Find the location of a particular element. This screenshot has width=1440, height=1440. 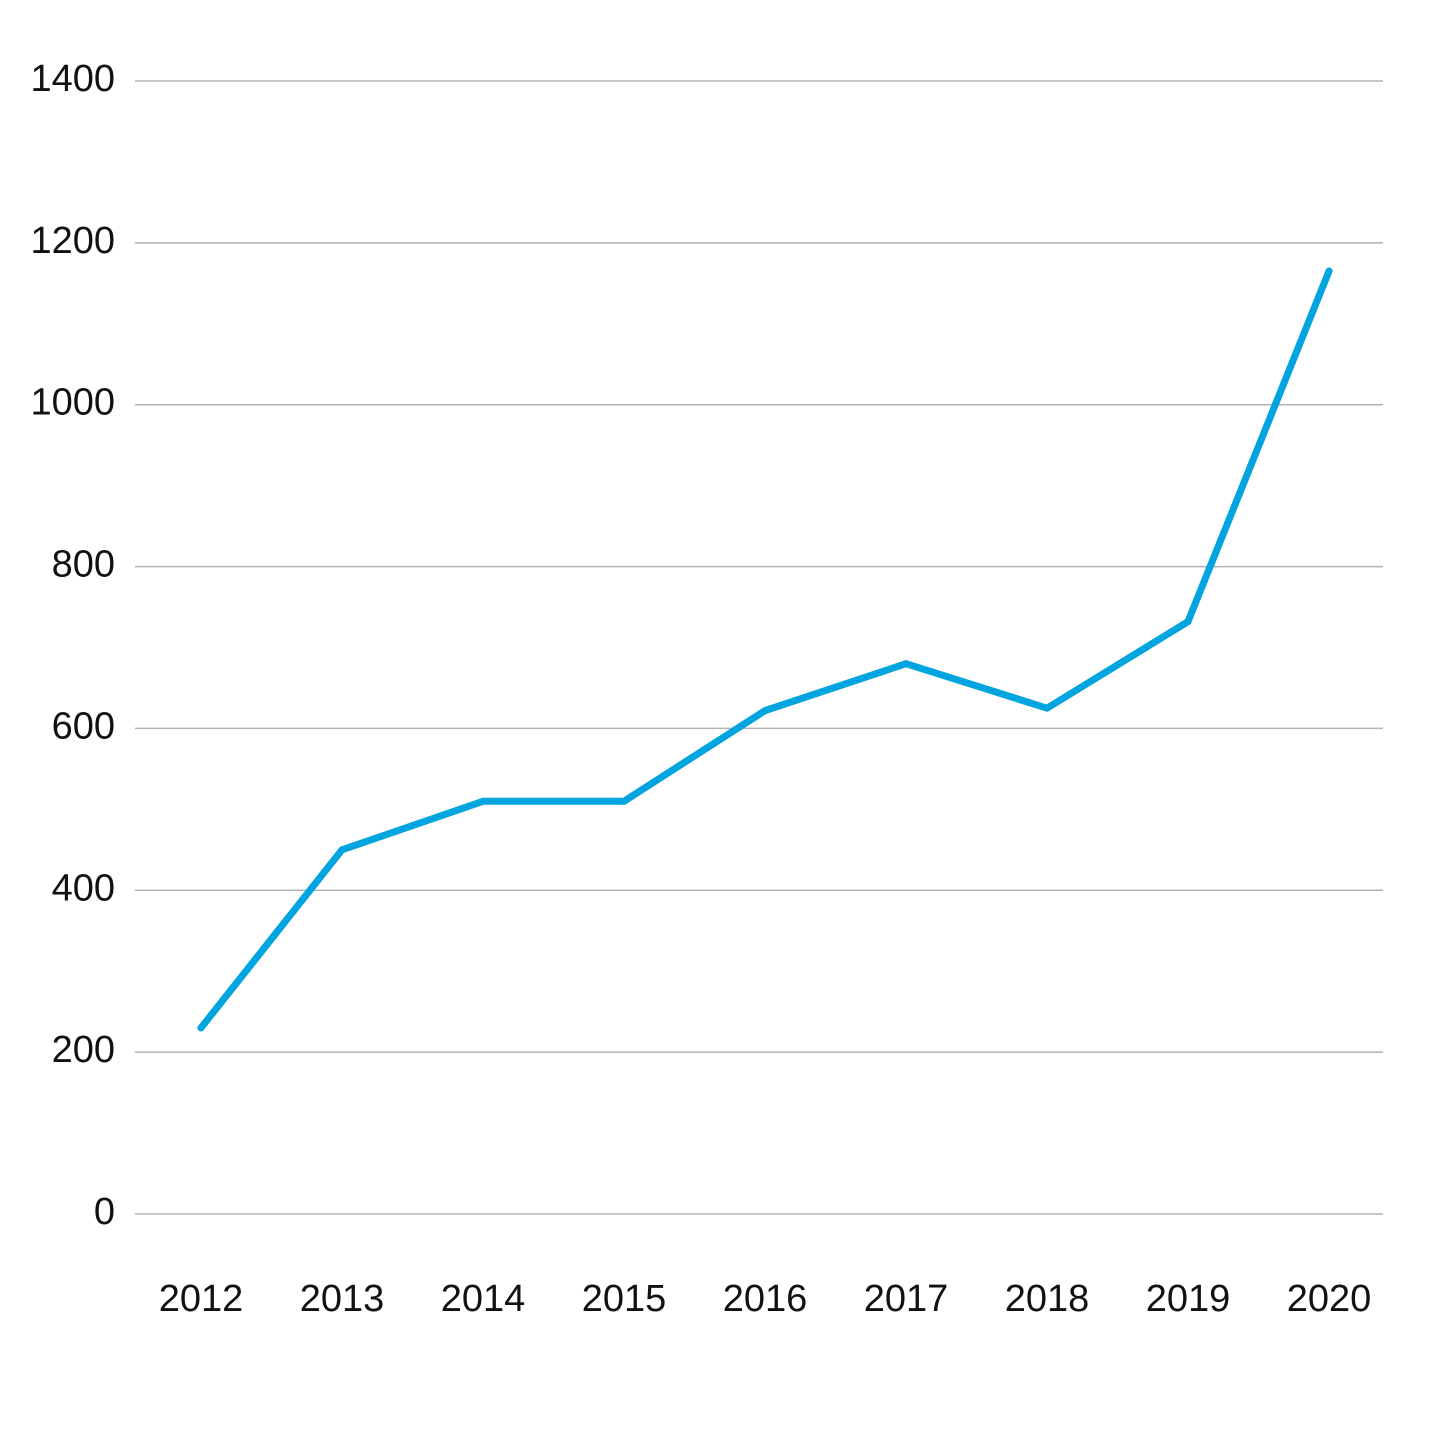

y-tick-label: 1400 is located at coordinates (72, 79).